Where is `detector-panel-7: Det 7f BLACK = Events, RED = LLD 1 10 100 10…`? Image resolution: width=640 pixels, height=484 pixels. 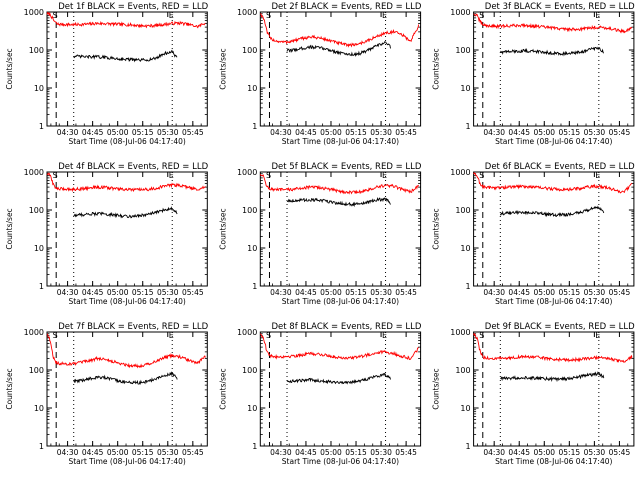 detector-panel-7: Det 7f BLACK = Events, RED = LLD 1 10 100 10… is located at coordinates (107, 394).